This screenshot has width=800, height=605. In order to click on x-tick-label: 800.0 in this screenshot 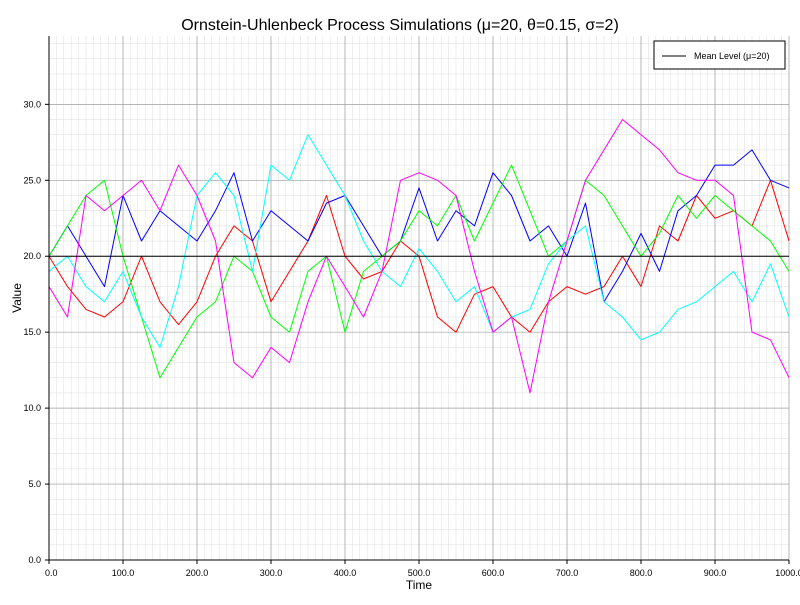, I will do `click(641, 573)`.